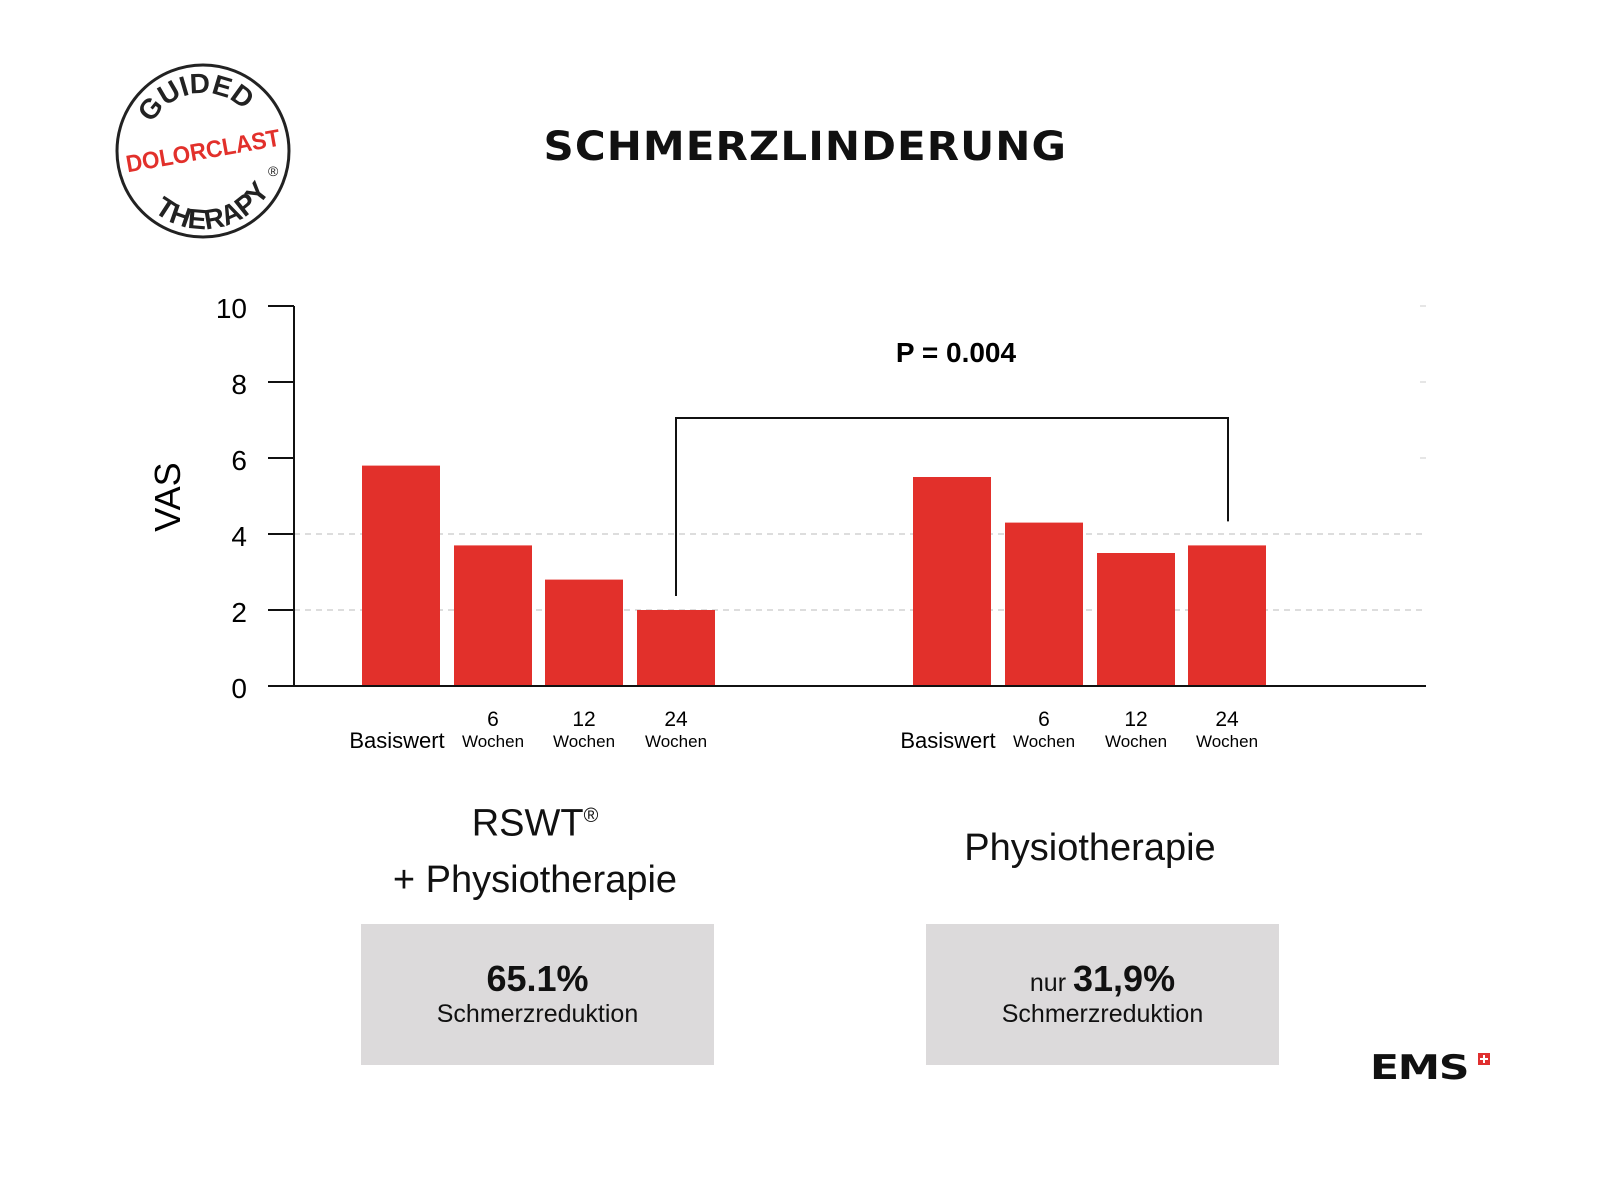 Image resolution: width=1601 pixels, height=1191 pixels. Describe the element at coordinates (1090, 848) in the screenshot. I see `group-label-physio: Physiotherapie` at that location.